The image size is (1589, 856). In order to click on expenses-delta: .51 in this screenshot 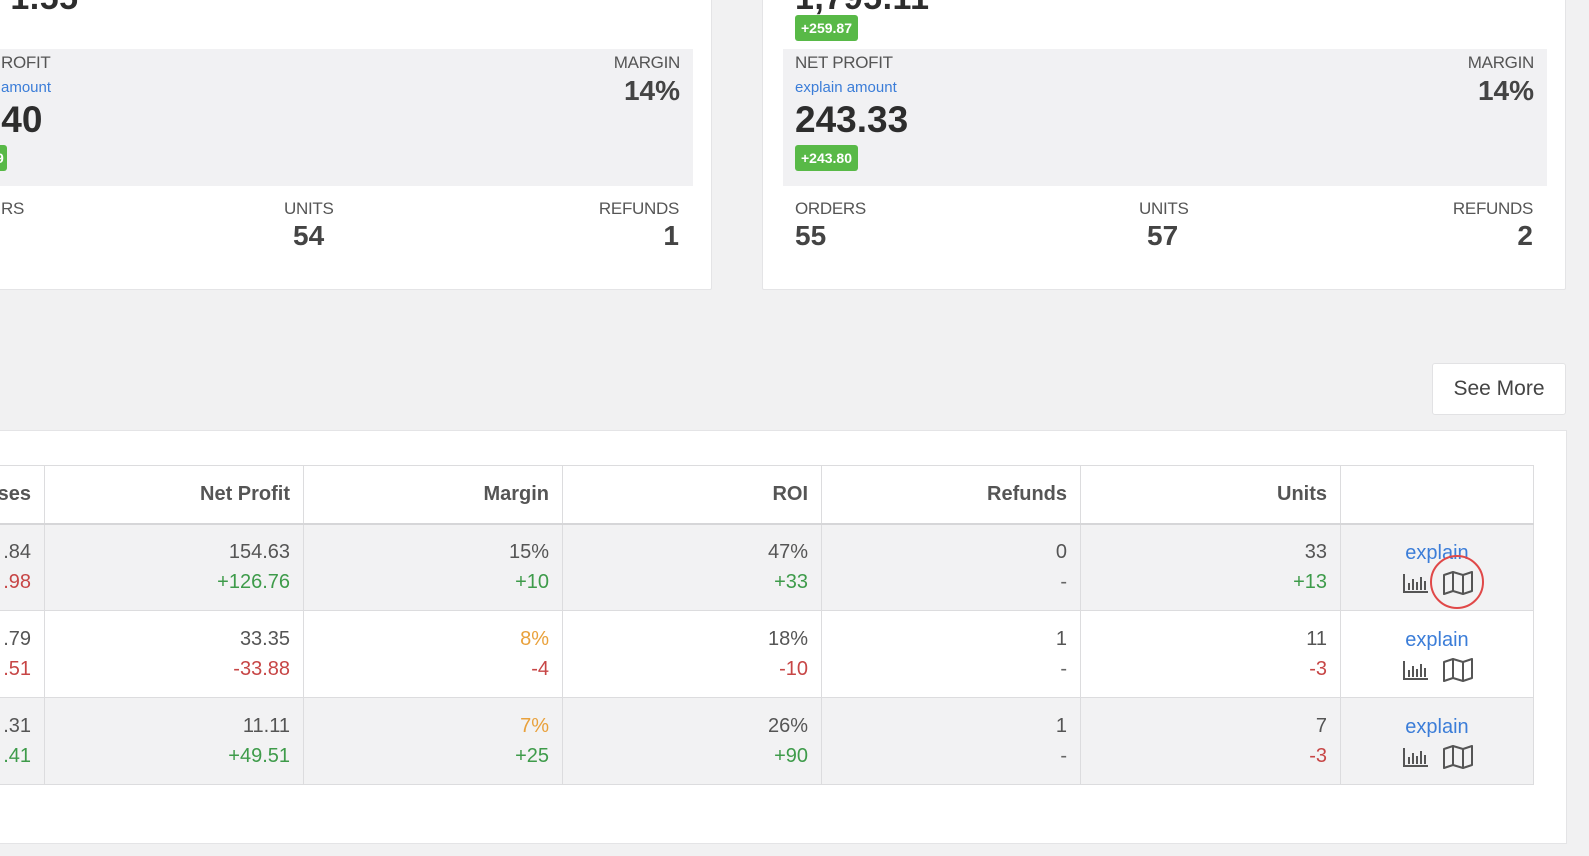, I will do `click(17, 669)`.